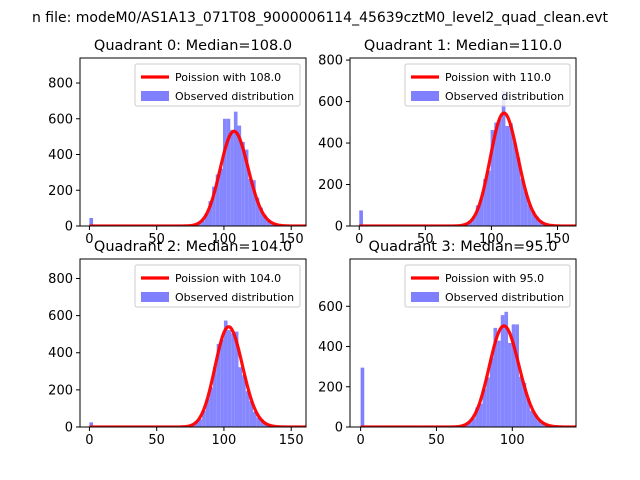  What do you see at coordinates (193, 247) in the screenshot?
I see `subplot-title: Quadrant 2: Median=104.0` at bounding box center [193, 247].